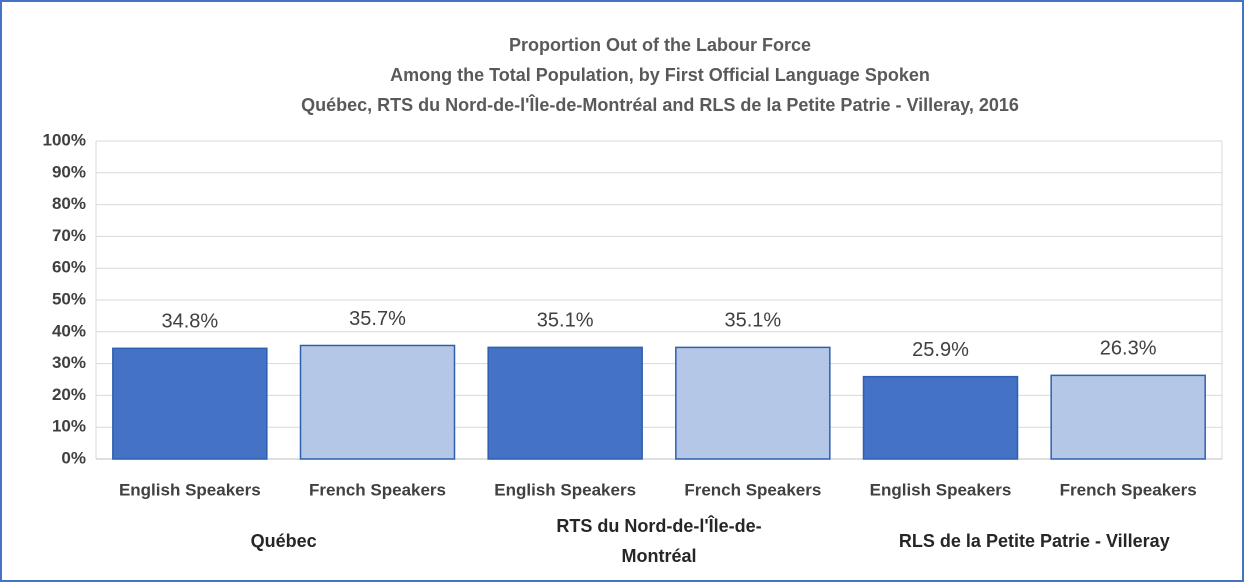 The height and width of the screenshot is (582, 1244). Describe the element at coordinates (69, 394) in the screenshot. I see `y-tick-label: 20%` at that location.